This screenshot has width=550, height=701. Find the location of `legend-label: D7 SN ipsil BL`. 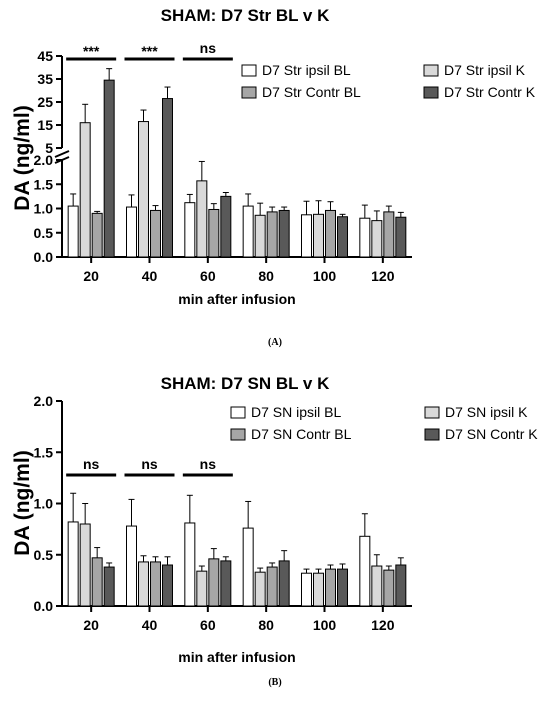

legend-label: D7 SN ipsil BL is located at coordinates (296, 412).